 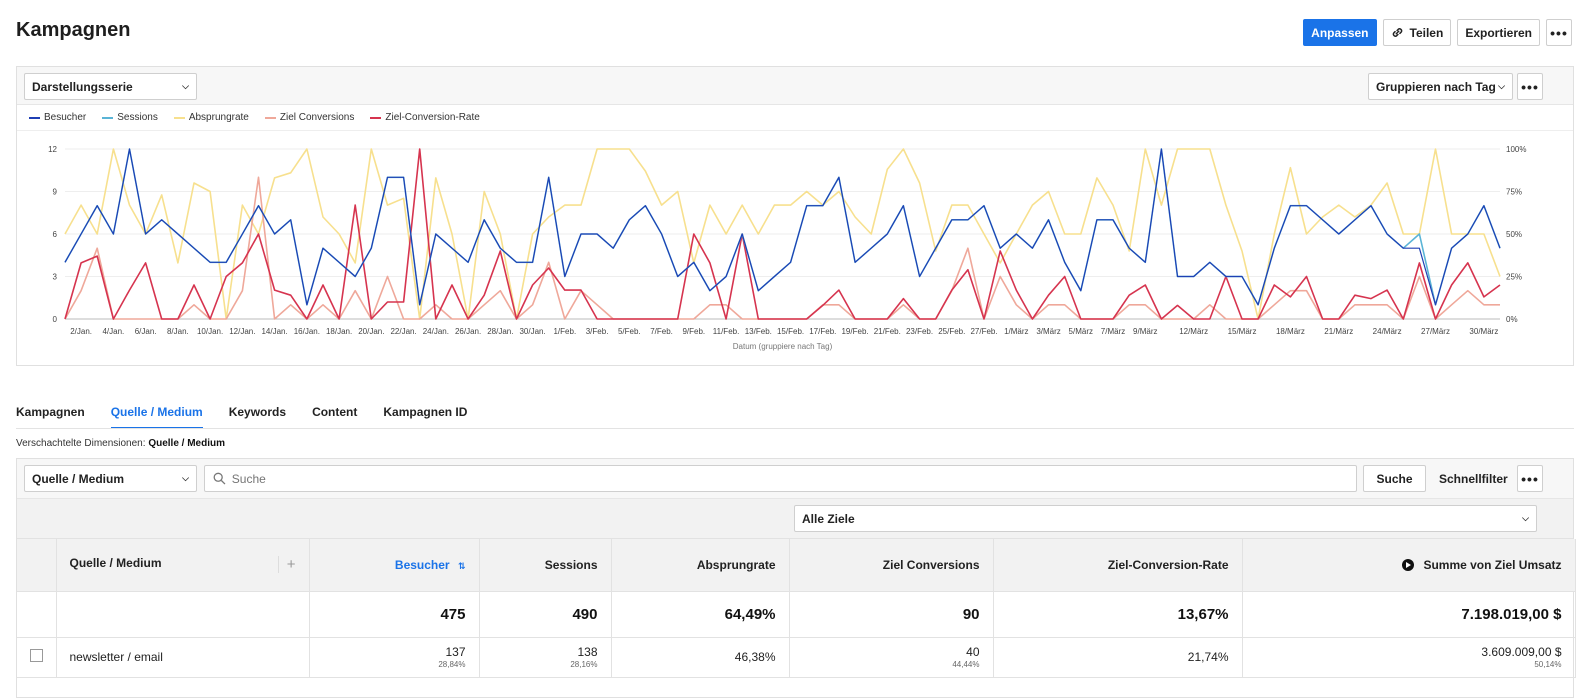 What do you see at coordinates (1498, 32) in the screenshot?
I see `export-button: Exportieren` at bounding box center [1498, 32].